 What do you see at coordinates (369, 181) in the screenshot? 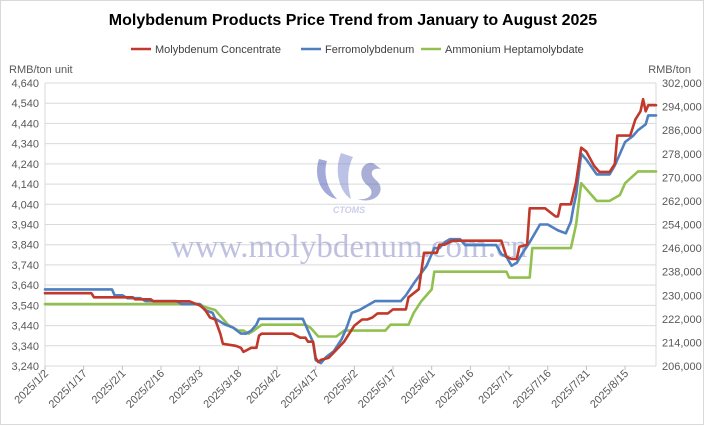
I see `logo-shape-right` at bounding box center [369, 181].